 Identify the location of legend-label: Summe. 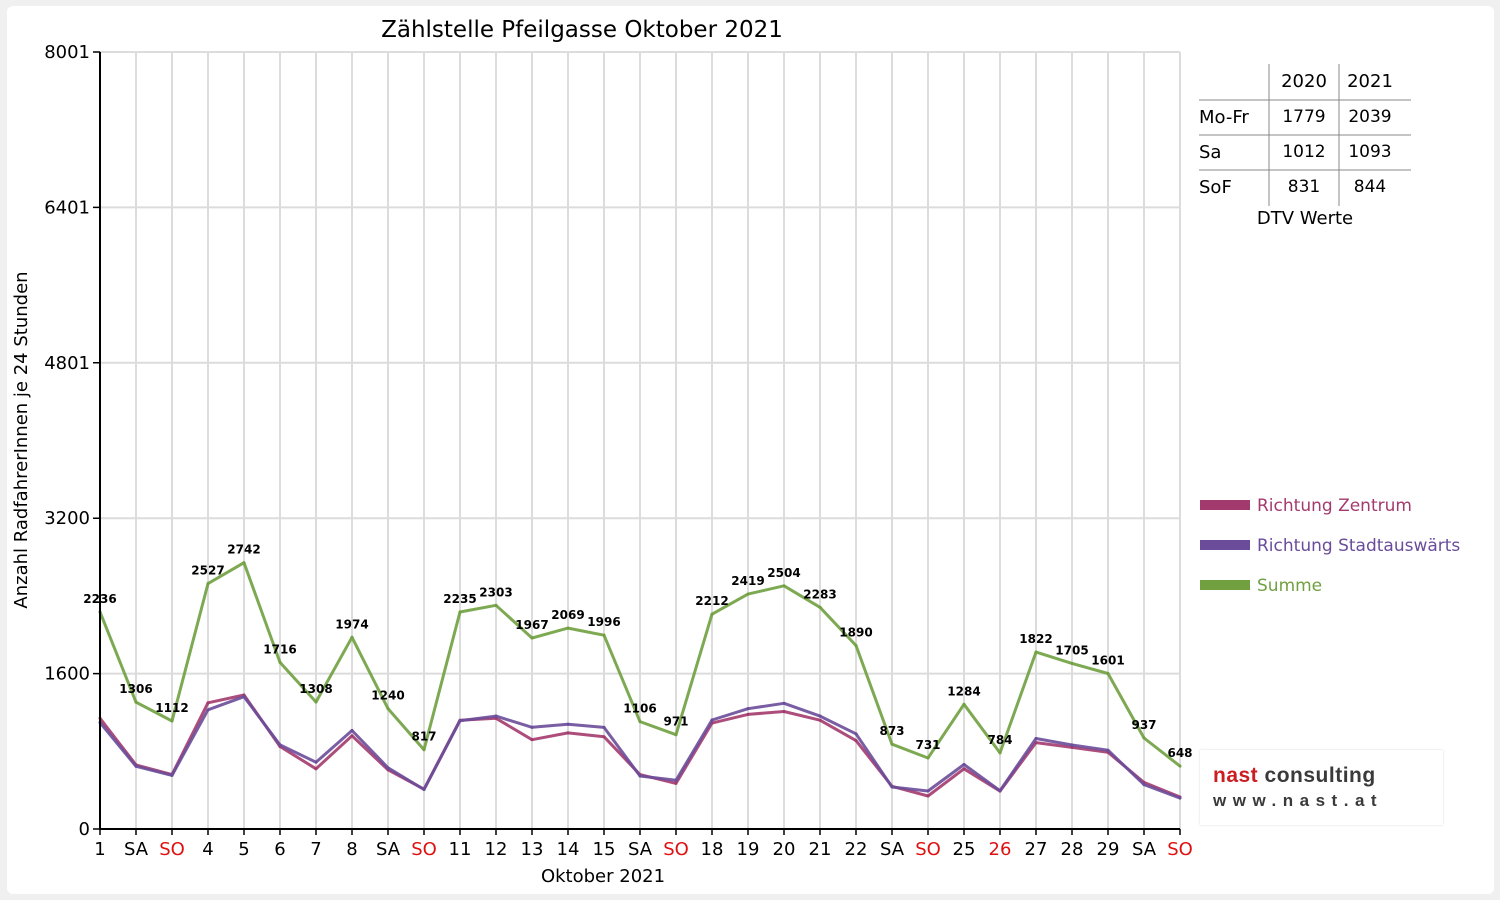
(1289, 586).